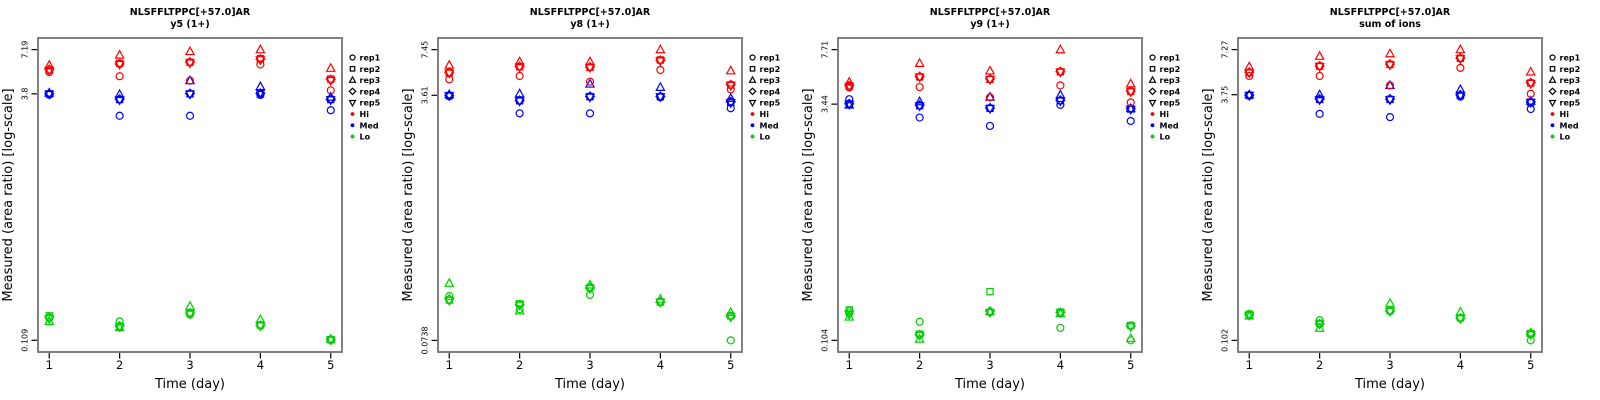 The image size is (1600, 400). I want to click on point-med-day5-rep1, so click(730, 108).